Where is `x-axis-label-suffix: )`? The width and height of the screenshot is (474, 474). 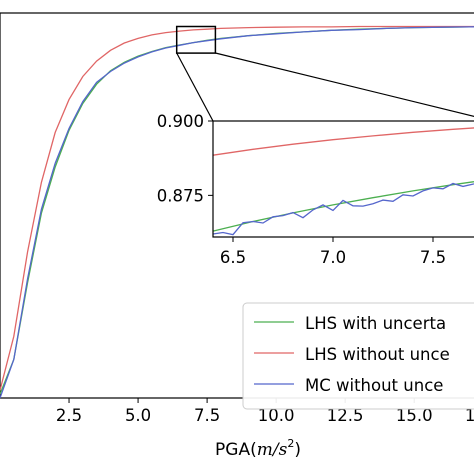
x-axis-label-suffix: ) is located at coordinates (297, 450).